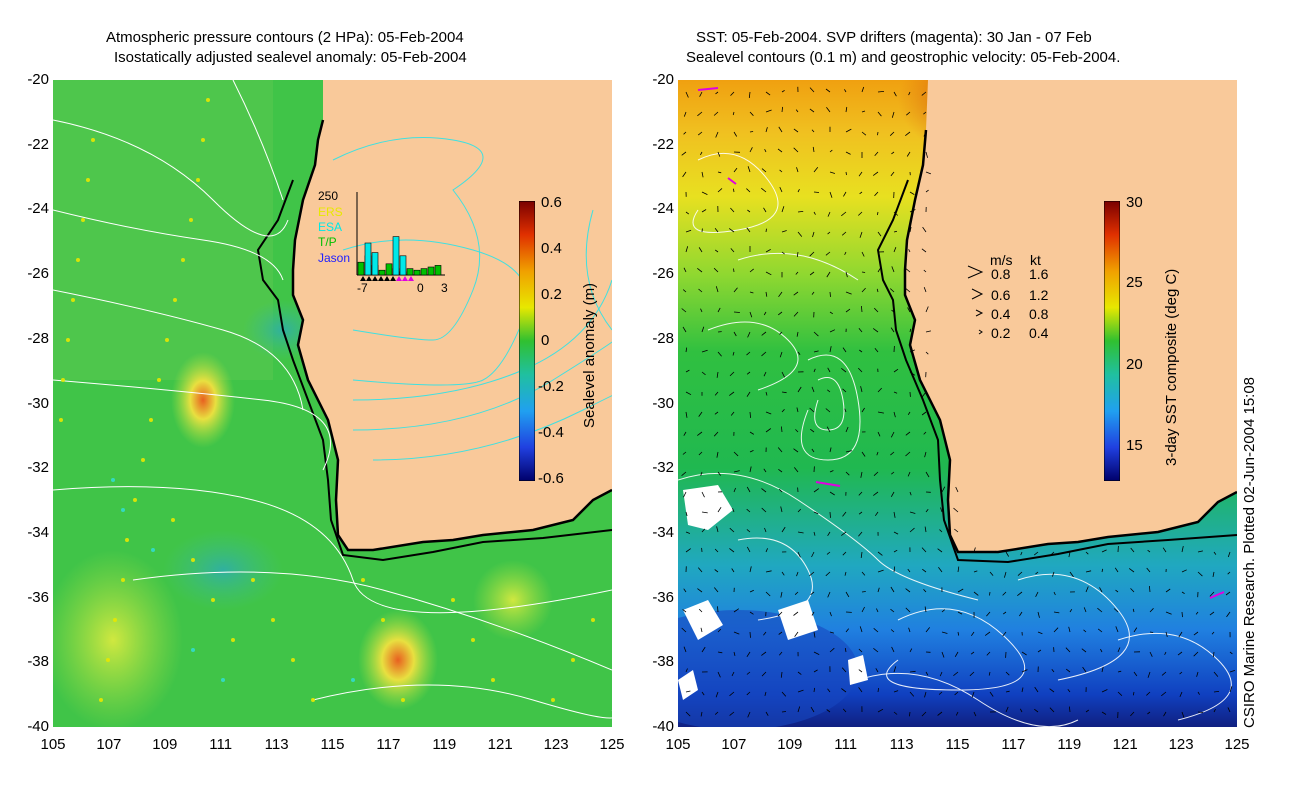 The image size is (1301, 798). What do you see at coordinates (1134, 445) in the screenshot?
I see `right-cb-tick-3: 15` at bounding box center [1134, 445].